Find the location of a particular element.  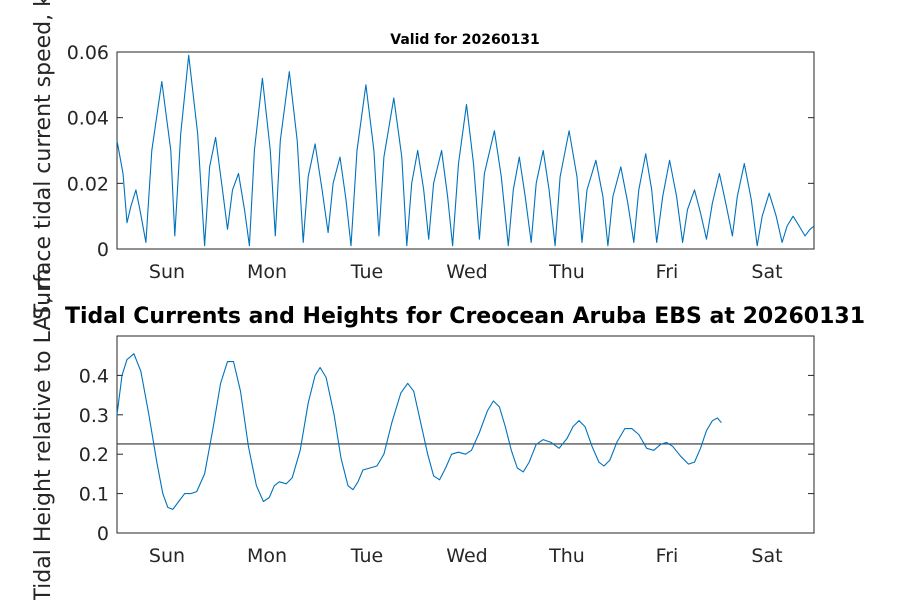

tidal-height-xtick-label: Wed is located at coordinates (466, 556).